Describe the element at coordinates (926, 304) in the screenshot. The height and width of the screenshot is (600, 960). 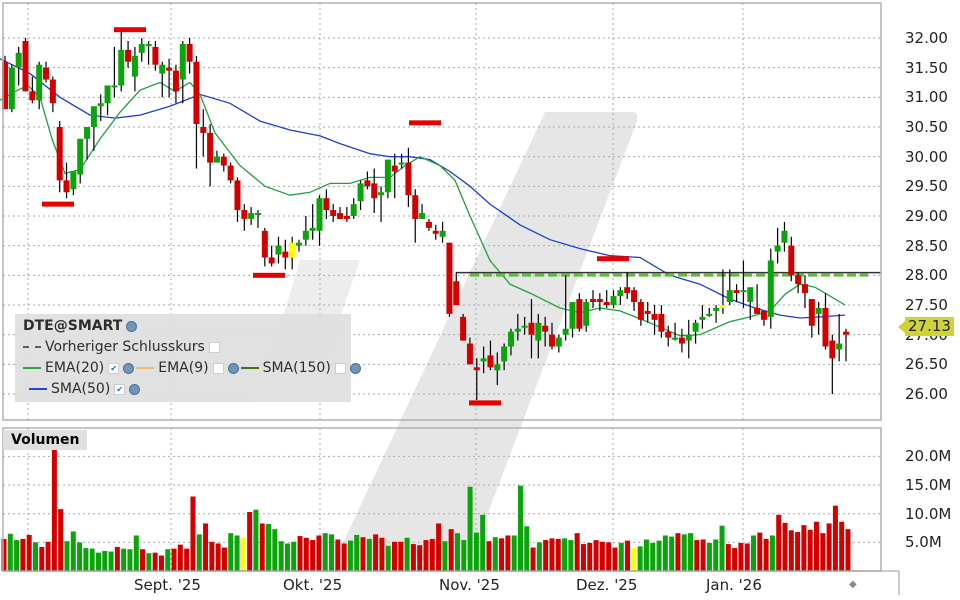
I see `price-tick-label: 27.50` at that location.